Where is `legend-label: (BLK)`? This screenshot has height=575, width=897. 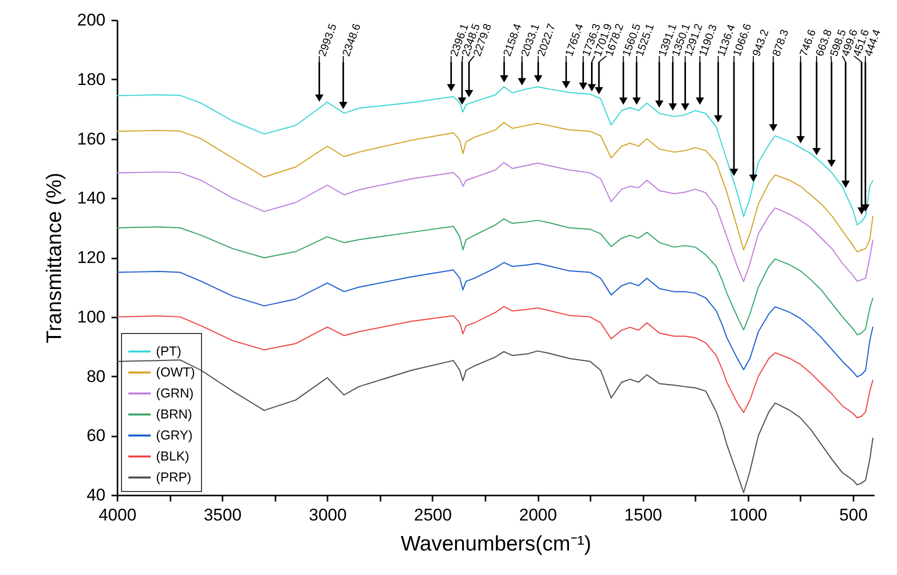 legend-label: (BLK) is located at coordinates (173, 456).